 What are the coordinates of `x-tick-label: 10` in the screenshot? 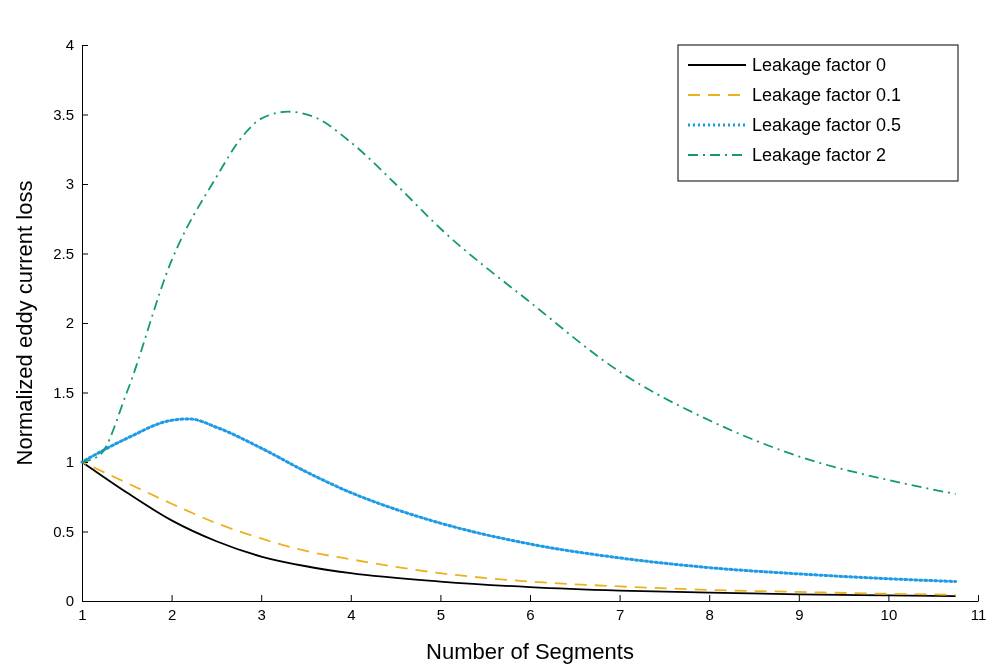 It's located at (889, 614).